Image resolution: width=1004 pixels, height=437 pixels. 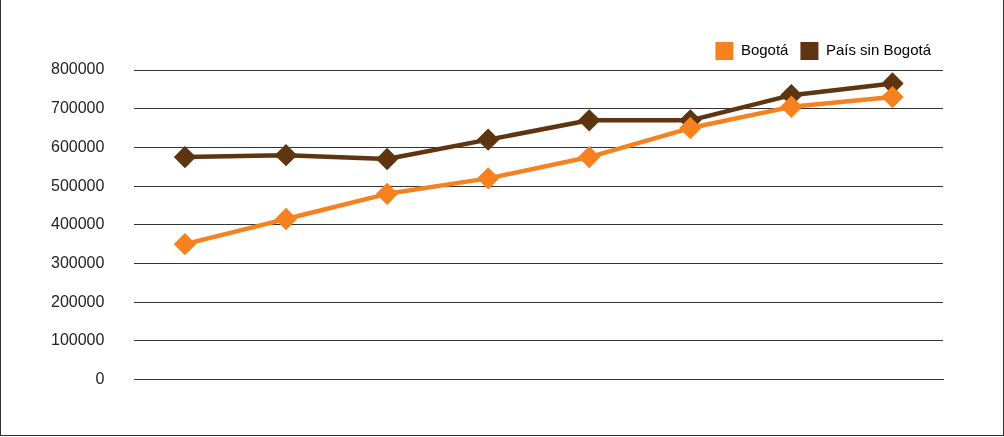 What do you see at coordinates (78, 69) in the screenshot?
I see `y-tick-label: 800000` at bounding box center [78, 69].